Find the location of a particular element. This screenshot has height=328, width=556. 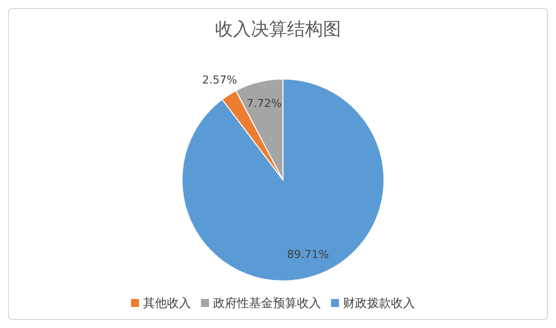

legend-label: 财政拨款收入 is located at coordinates (379, 303).